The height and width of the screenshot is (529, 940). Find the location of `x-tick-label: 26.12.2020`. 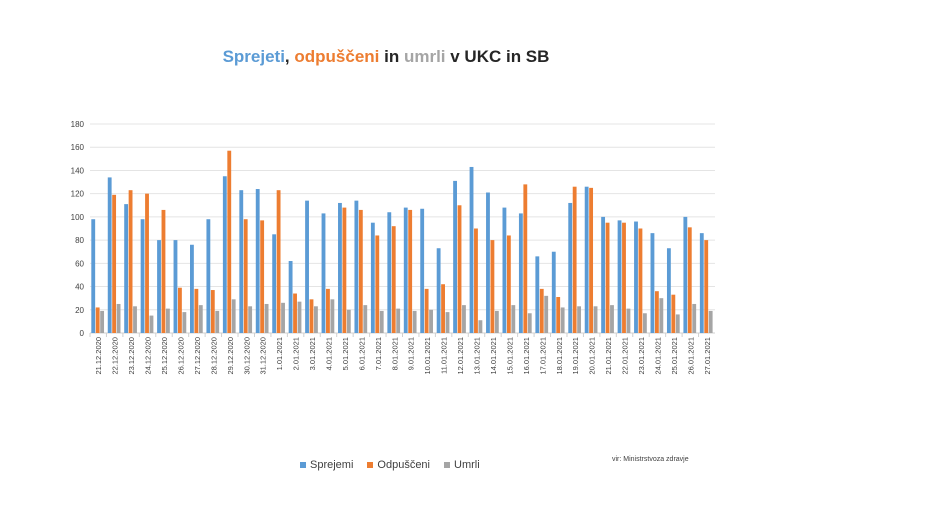

x-tick-label: 26.12.2020 is located at coordinates (180, 356).